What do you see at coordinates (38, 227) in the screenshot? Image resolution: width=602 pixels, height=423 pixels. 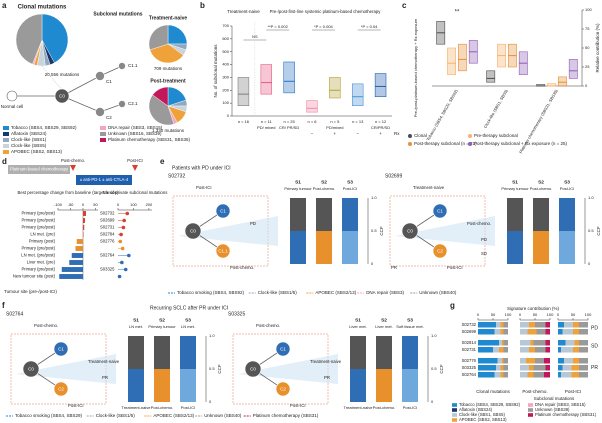 I see `y-tick-label: Primary (pre/post)` at bounding box center [38, 227].